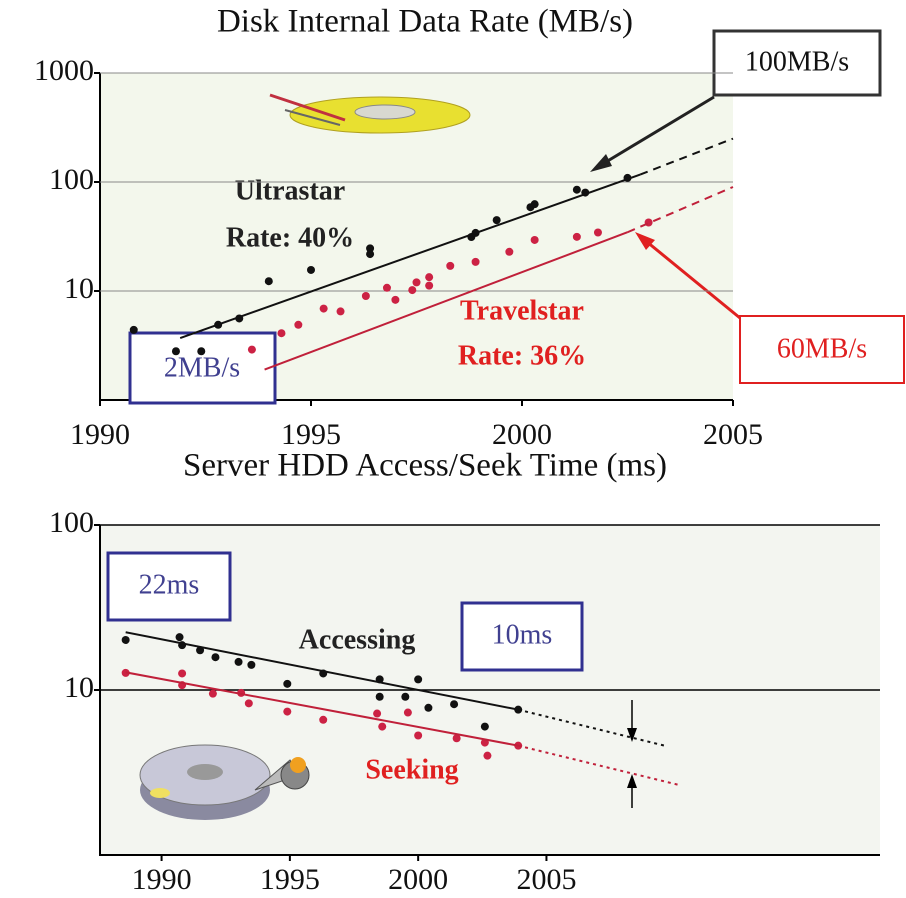 The width and height of the screenshot is (906, 898). Describe the element at coordinates (522, 310) in the screenshot. I see `annotation: Travelstar` at that location.